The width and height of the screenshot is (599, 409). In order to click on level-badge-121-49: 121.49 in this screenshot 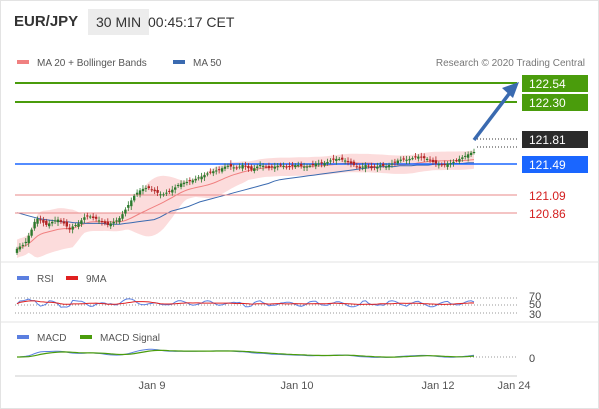, I will do `click(555, 164)`.